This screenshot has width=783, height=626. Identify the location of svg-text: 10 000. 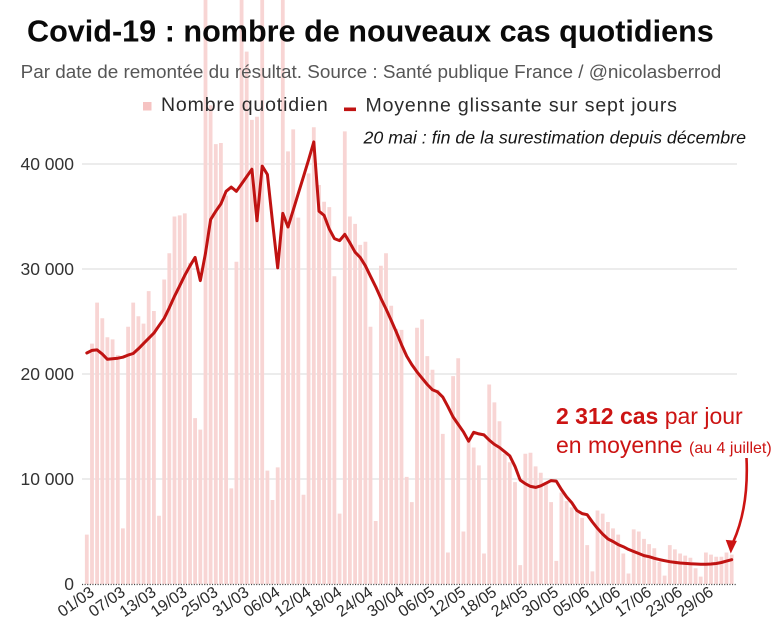
(47, 479).